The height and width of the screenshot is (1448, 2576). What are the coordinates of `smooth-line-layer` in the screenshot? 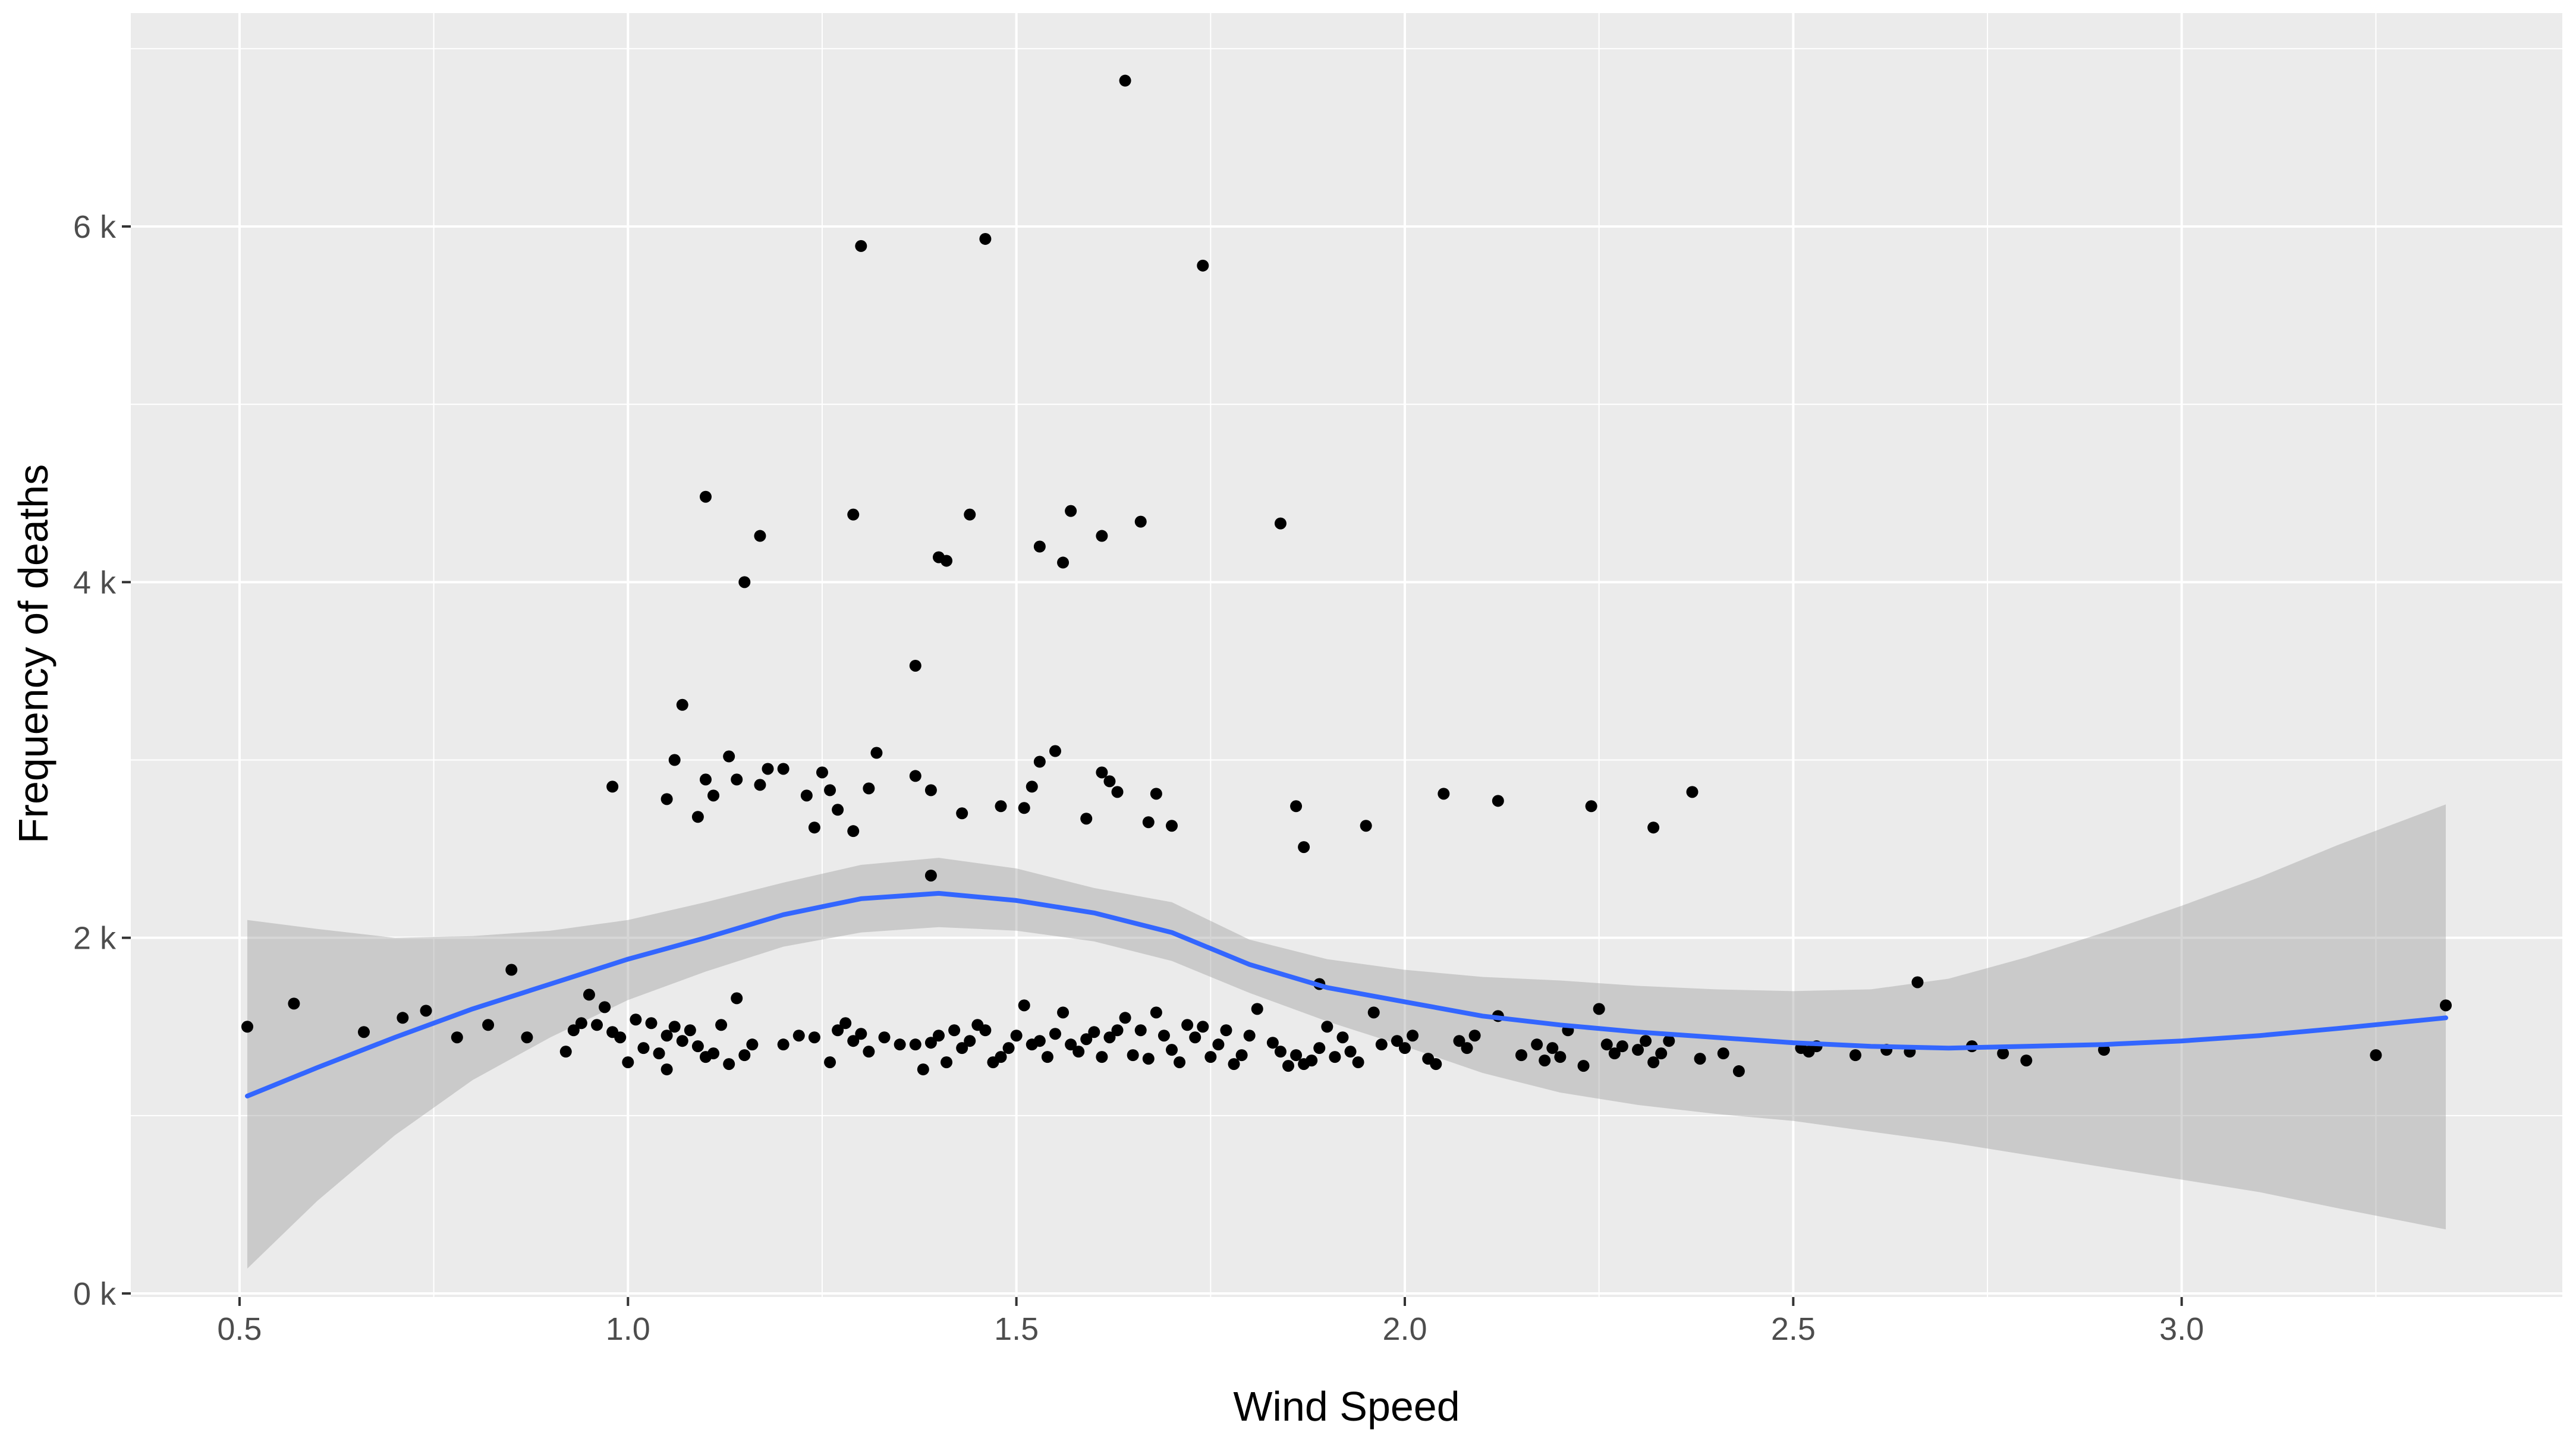 It's located at (1346, 994).